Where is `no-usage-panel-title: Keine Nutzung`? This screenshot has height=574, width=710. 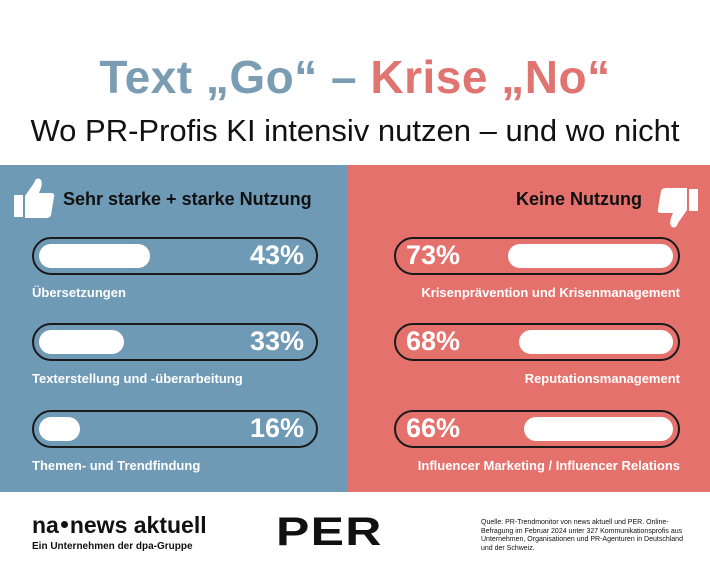
no-usage-panel-title: Keine Nutzung is located at coordinates (579, 199).